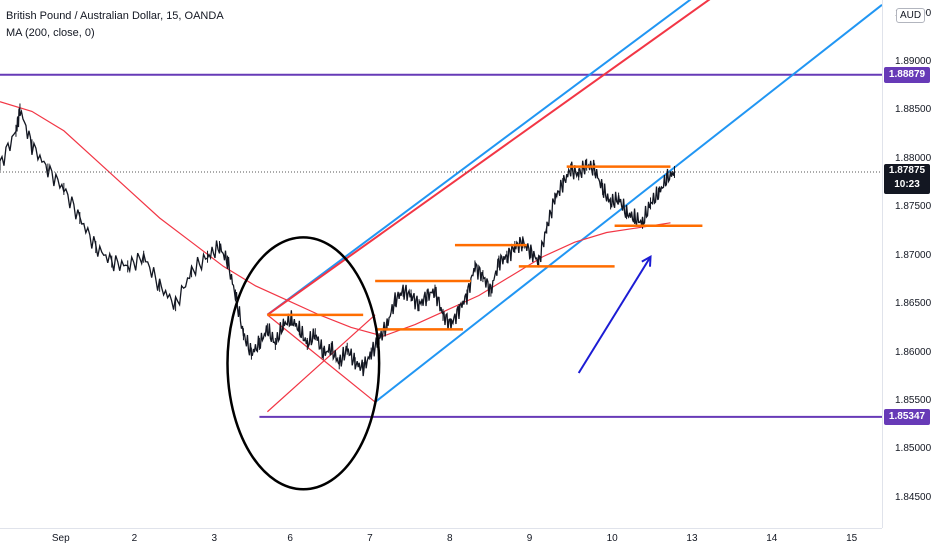 Image resolution: width=932 pixels, height=551 pixels. Describe the element at coordinates (370, 538) in the screenshot. I see `x-tick-label: 7` at that location.